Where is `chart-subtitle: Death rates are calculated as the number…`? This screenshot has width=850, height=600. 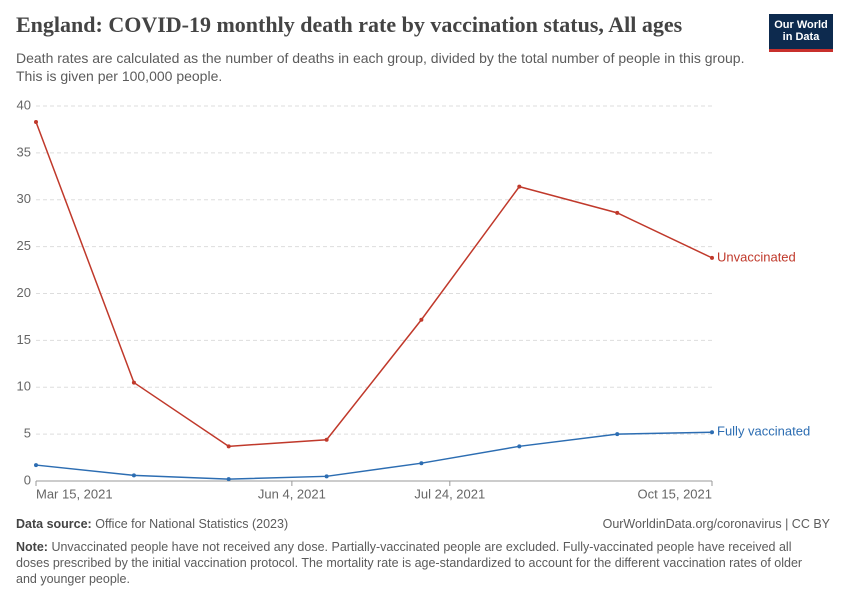 chart-subtitle: Death rates are calculated as the number… is located at coordinates (380, 67).